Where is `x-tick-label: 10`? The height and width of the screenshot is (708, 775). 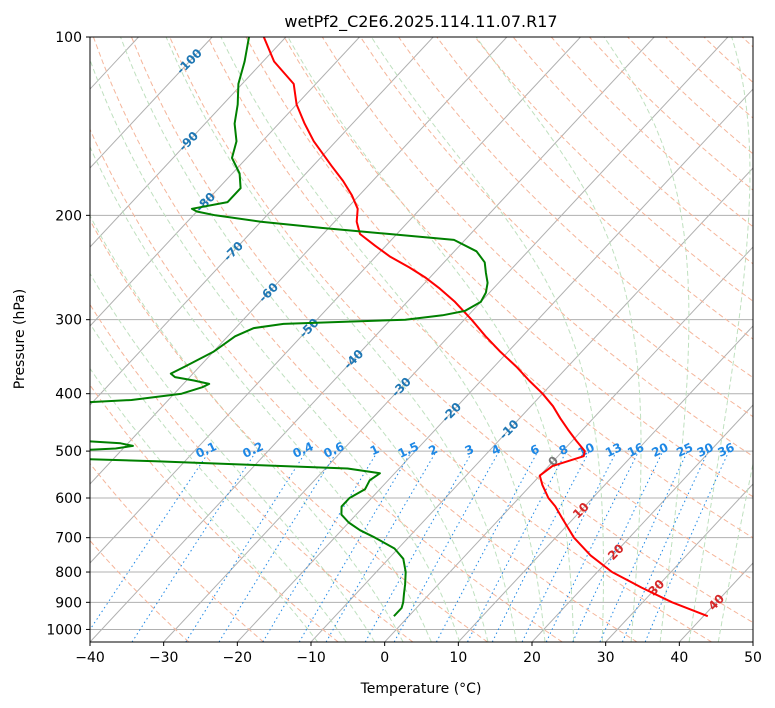 x-tick-label: 10 is located at coordinates (458, 658).